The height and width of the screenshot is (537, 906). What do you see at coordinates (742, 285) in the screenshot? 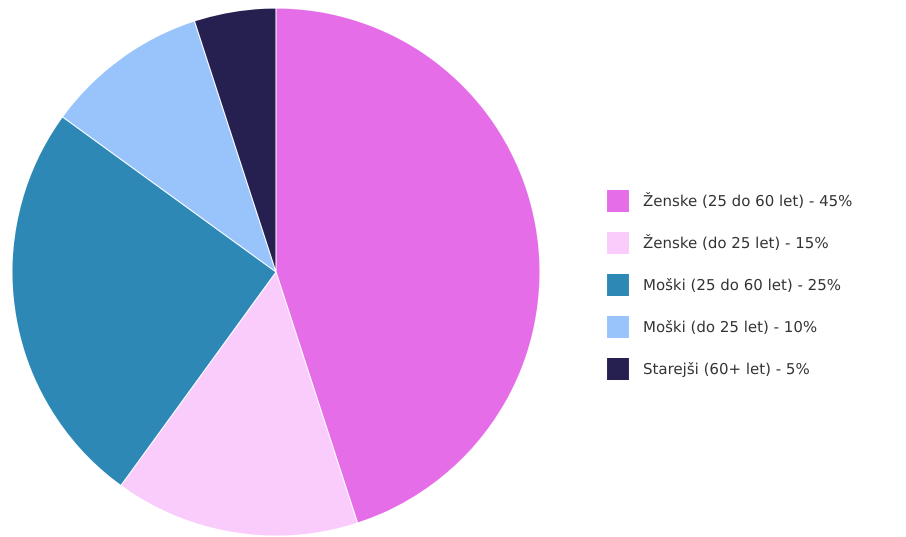
I see `legend-label: Moški (25 do 60 let) - 25%` at bounding box center [742, 285].